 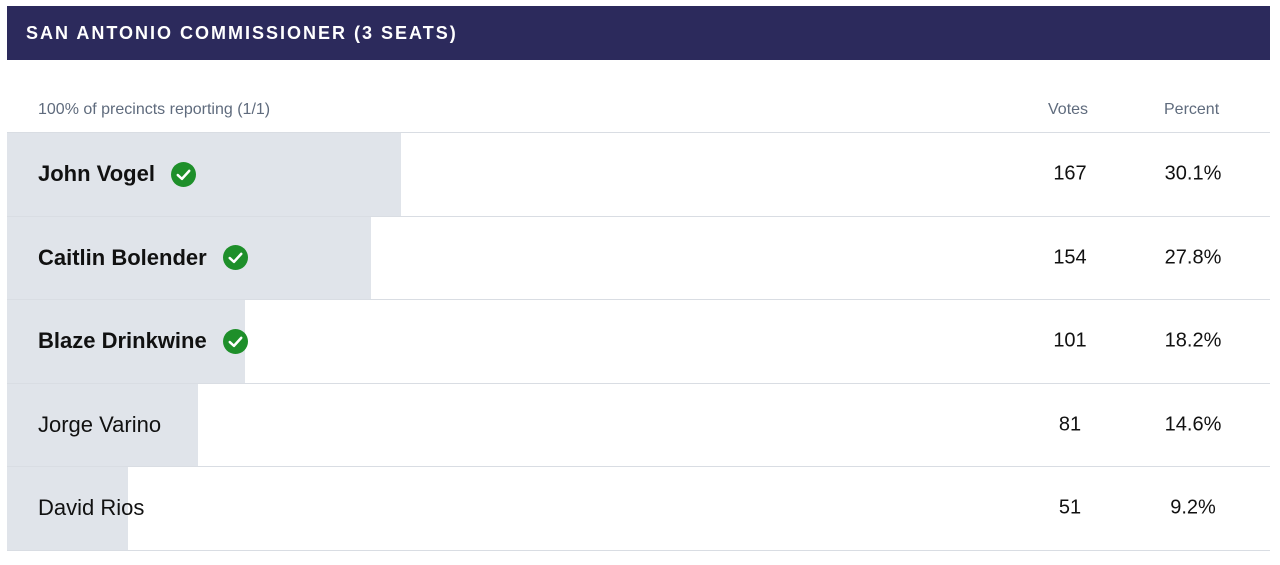 I want to click on candidate-row: David Rios 51 9.2%, so click(x=638, y=509).